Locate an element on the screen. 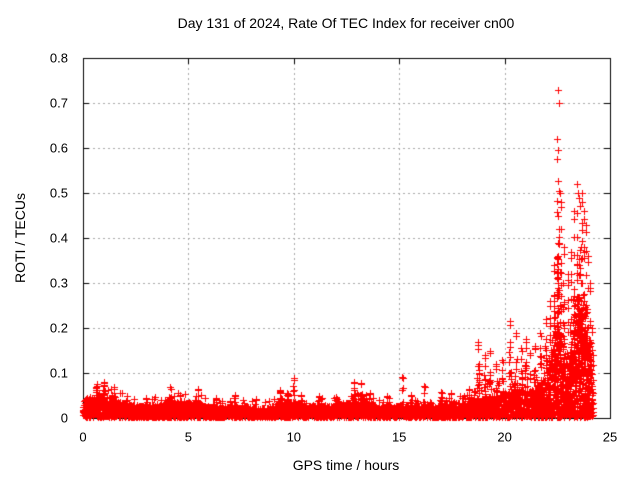 This screenshot has width=640, height=480. y-tick-label: 0.8 is located at coordinates (58, 58).